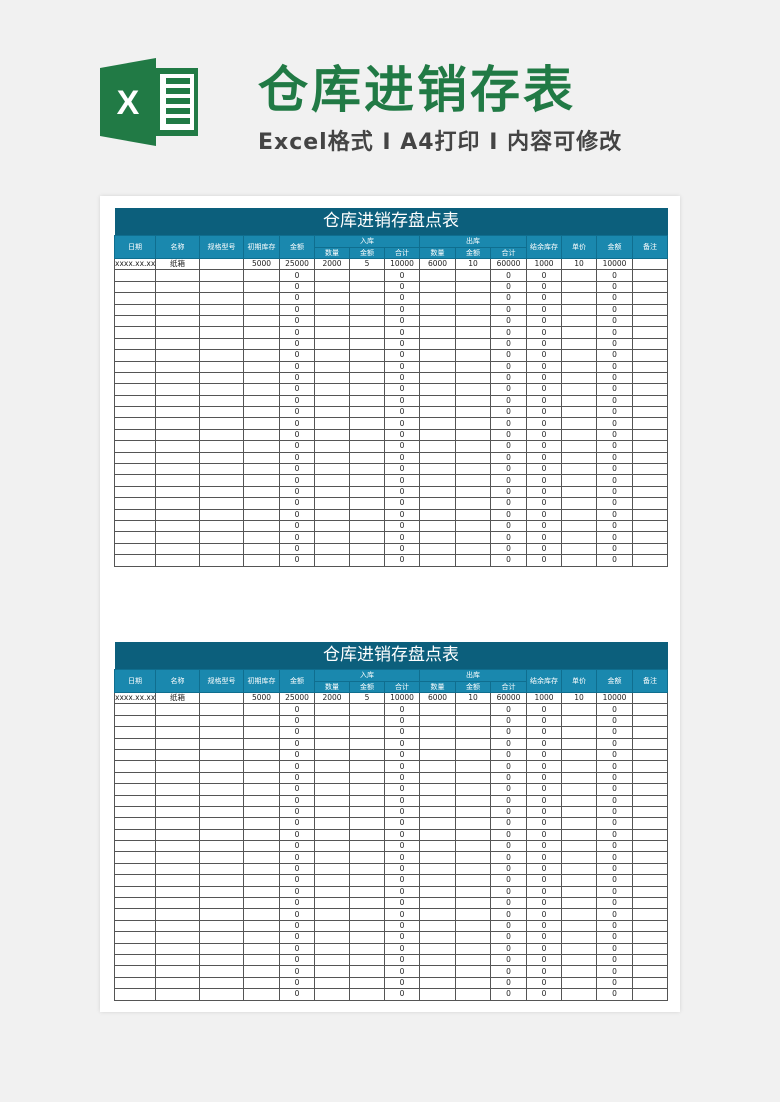 This screenshot has width=780, height=1102. Describe the element at coordinates (614, 698) in the screenshot. I see `table-cell: 10000` at that location.